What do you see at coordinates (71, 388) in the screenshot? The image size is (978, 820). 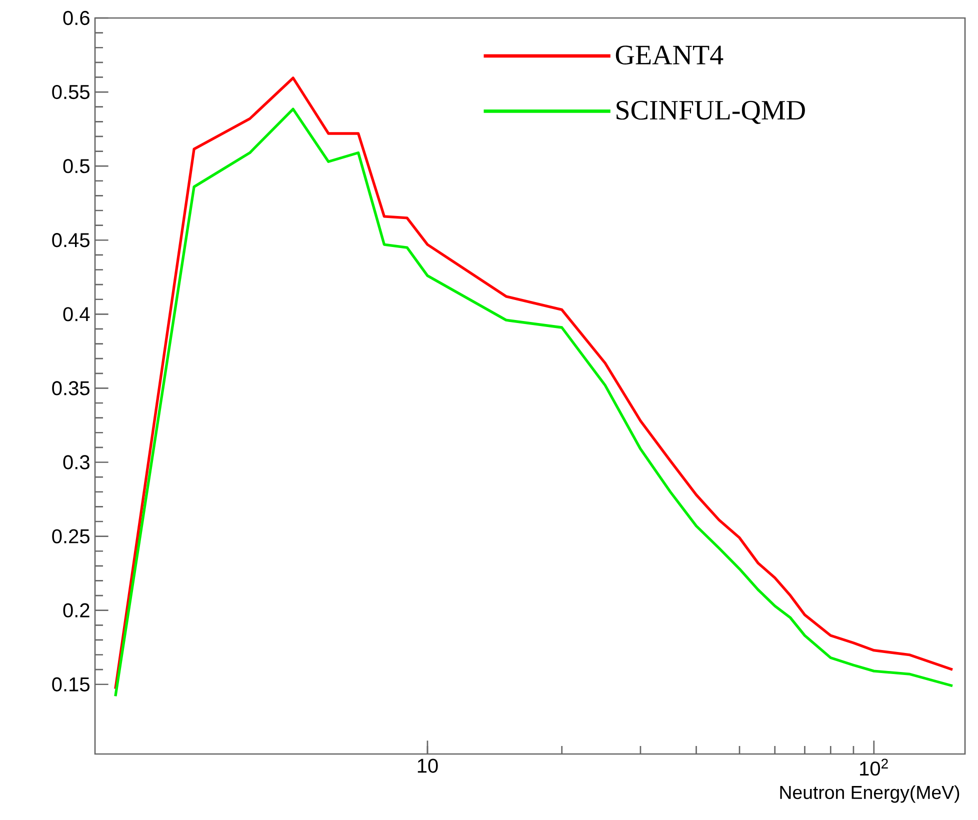 I see `y-tick-label: 0.35` at bounding box center [71, 388].